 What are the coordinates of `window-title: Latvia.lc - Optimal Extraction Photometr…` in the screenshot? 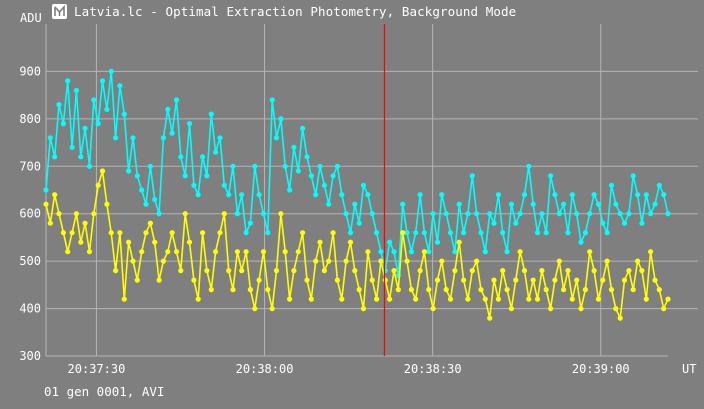 It's located at (295, 11).